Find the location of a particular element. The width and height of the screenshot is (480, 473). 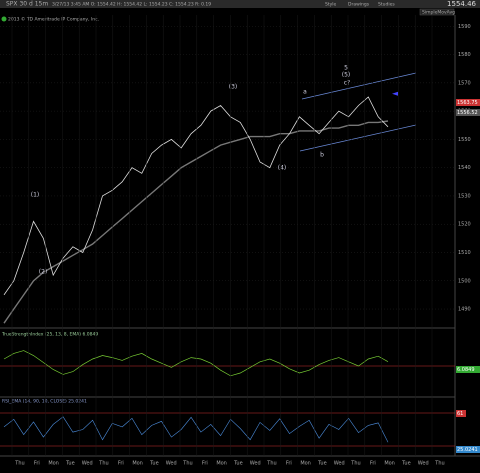

last-price: 1554.46 is located at coordinates (461, 4).